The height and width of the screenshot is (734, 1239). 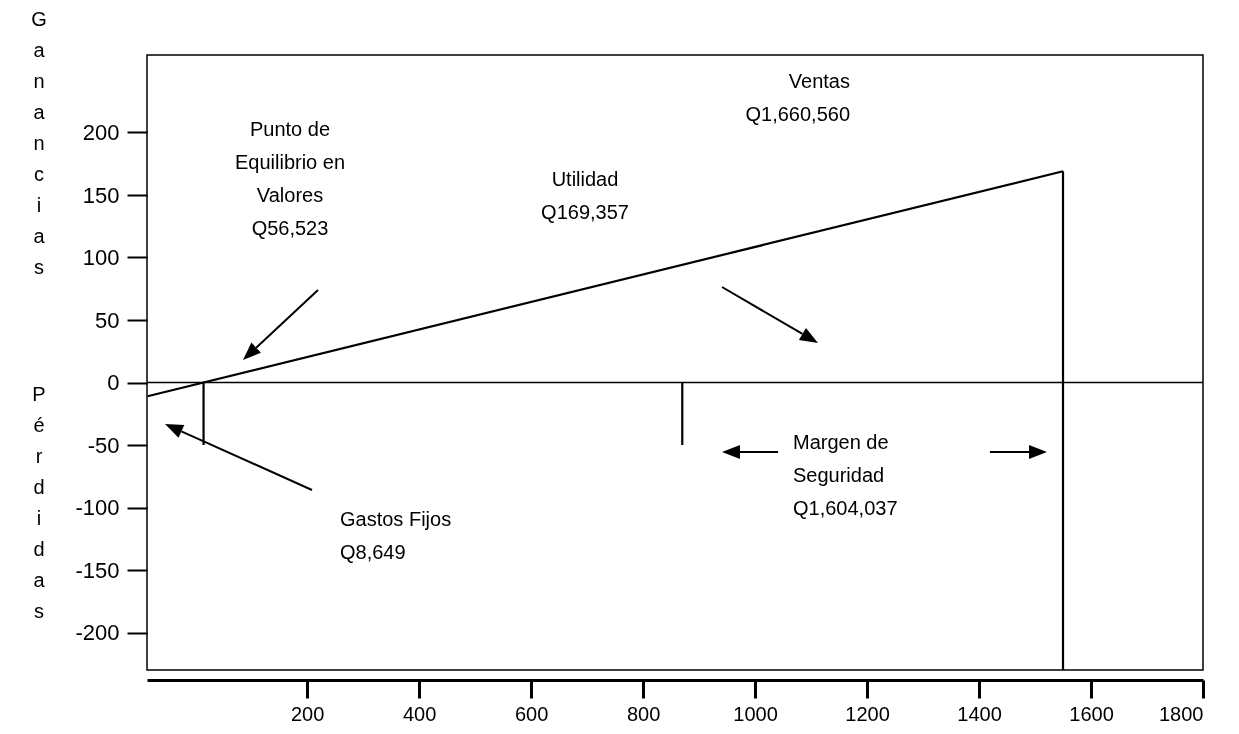 I want to click on text: Pérdidas, so click(x=39, y=502).